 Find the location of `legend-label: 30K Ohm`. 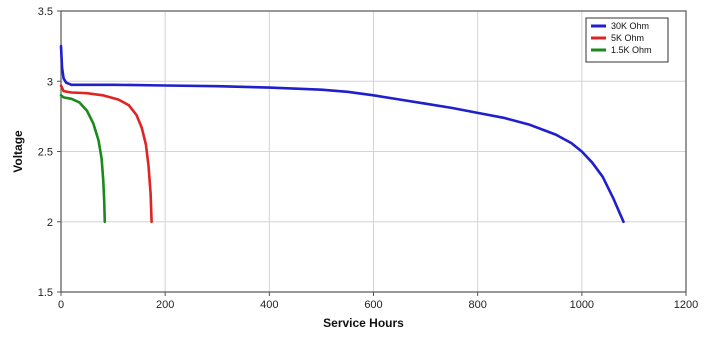

legend-label: 30K Ohm is located at coordinates (630, 26).